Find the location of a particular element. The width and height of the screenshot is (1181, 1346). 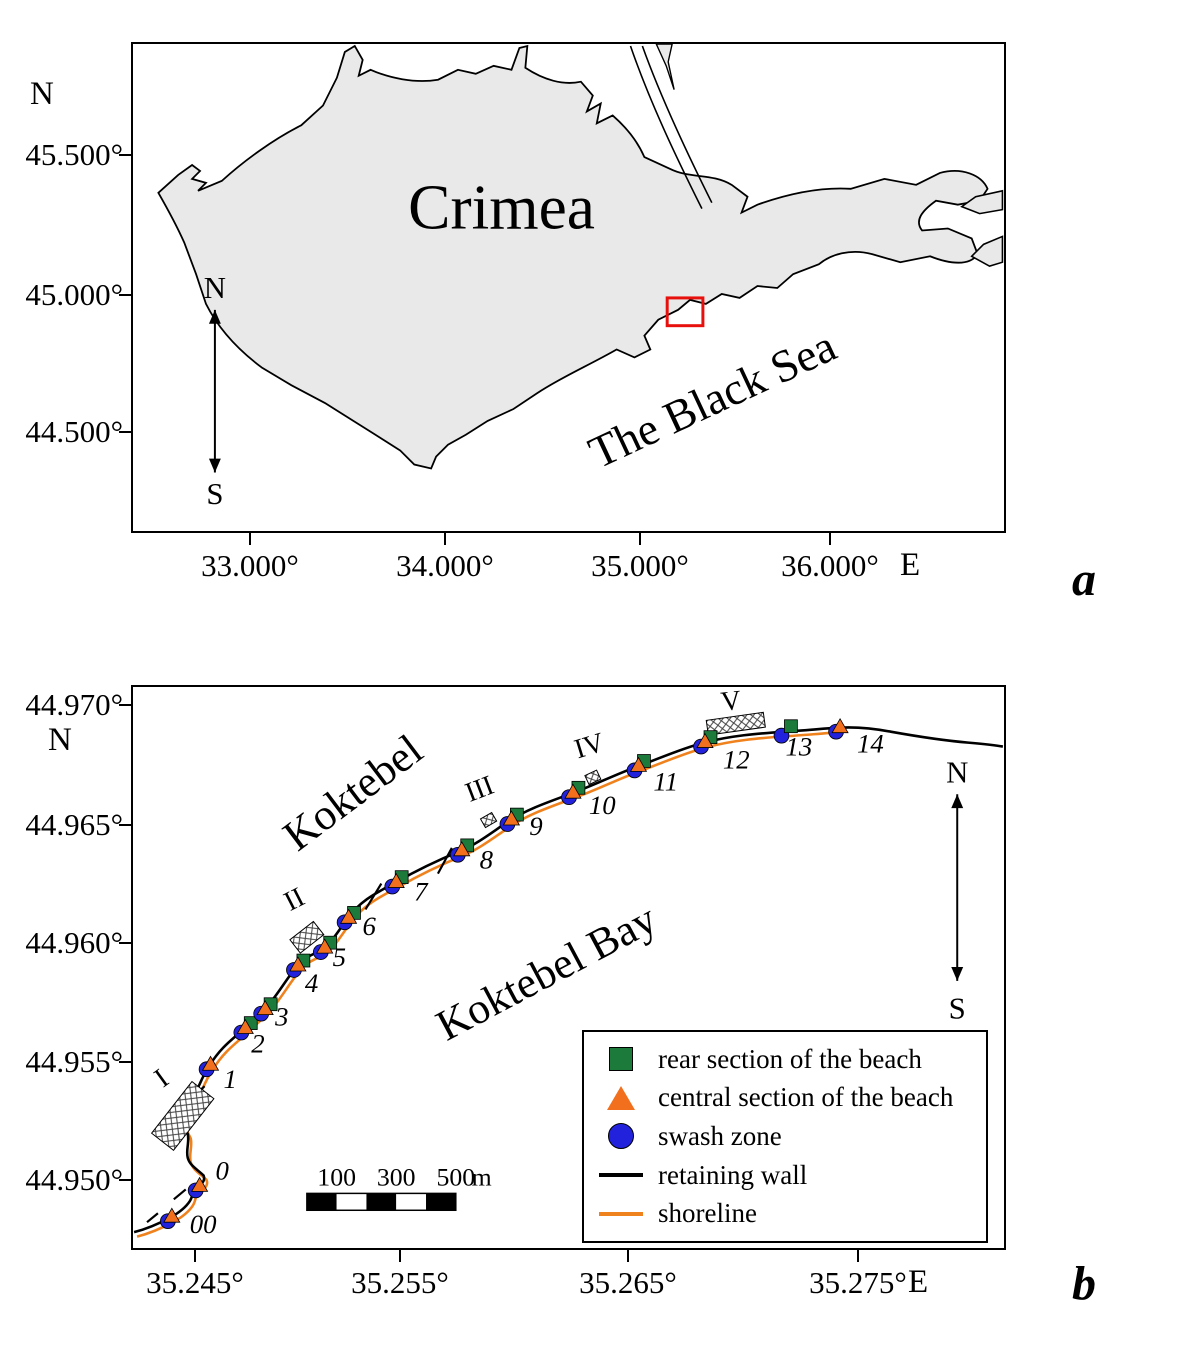

mainland-sliver is located at coordinates (665, 67).